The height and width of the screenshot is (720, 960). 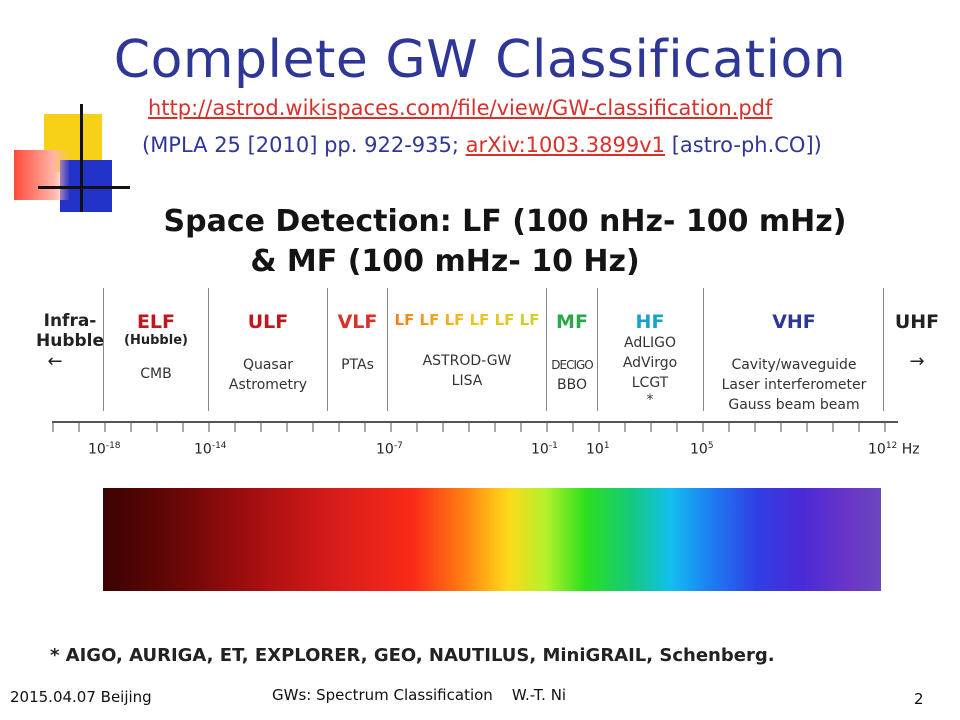 What do you see at coordinates (910, 449) in the screenshot?
I see `axis-unit: Hz` at bounding box center [910, 449].